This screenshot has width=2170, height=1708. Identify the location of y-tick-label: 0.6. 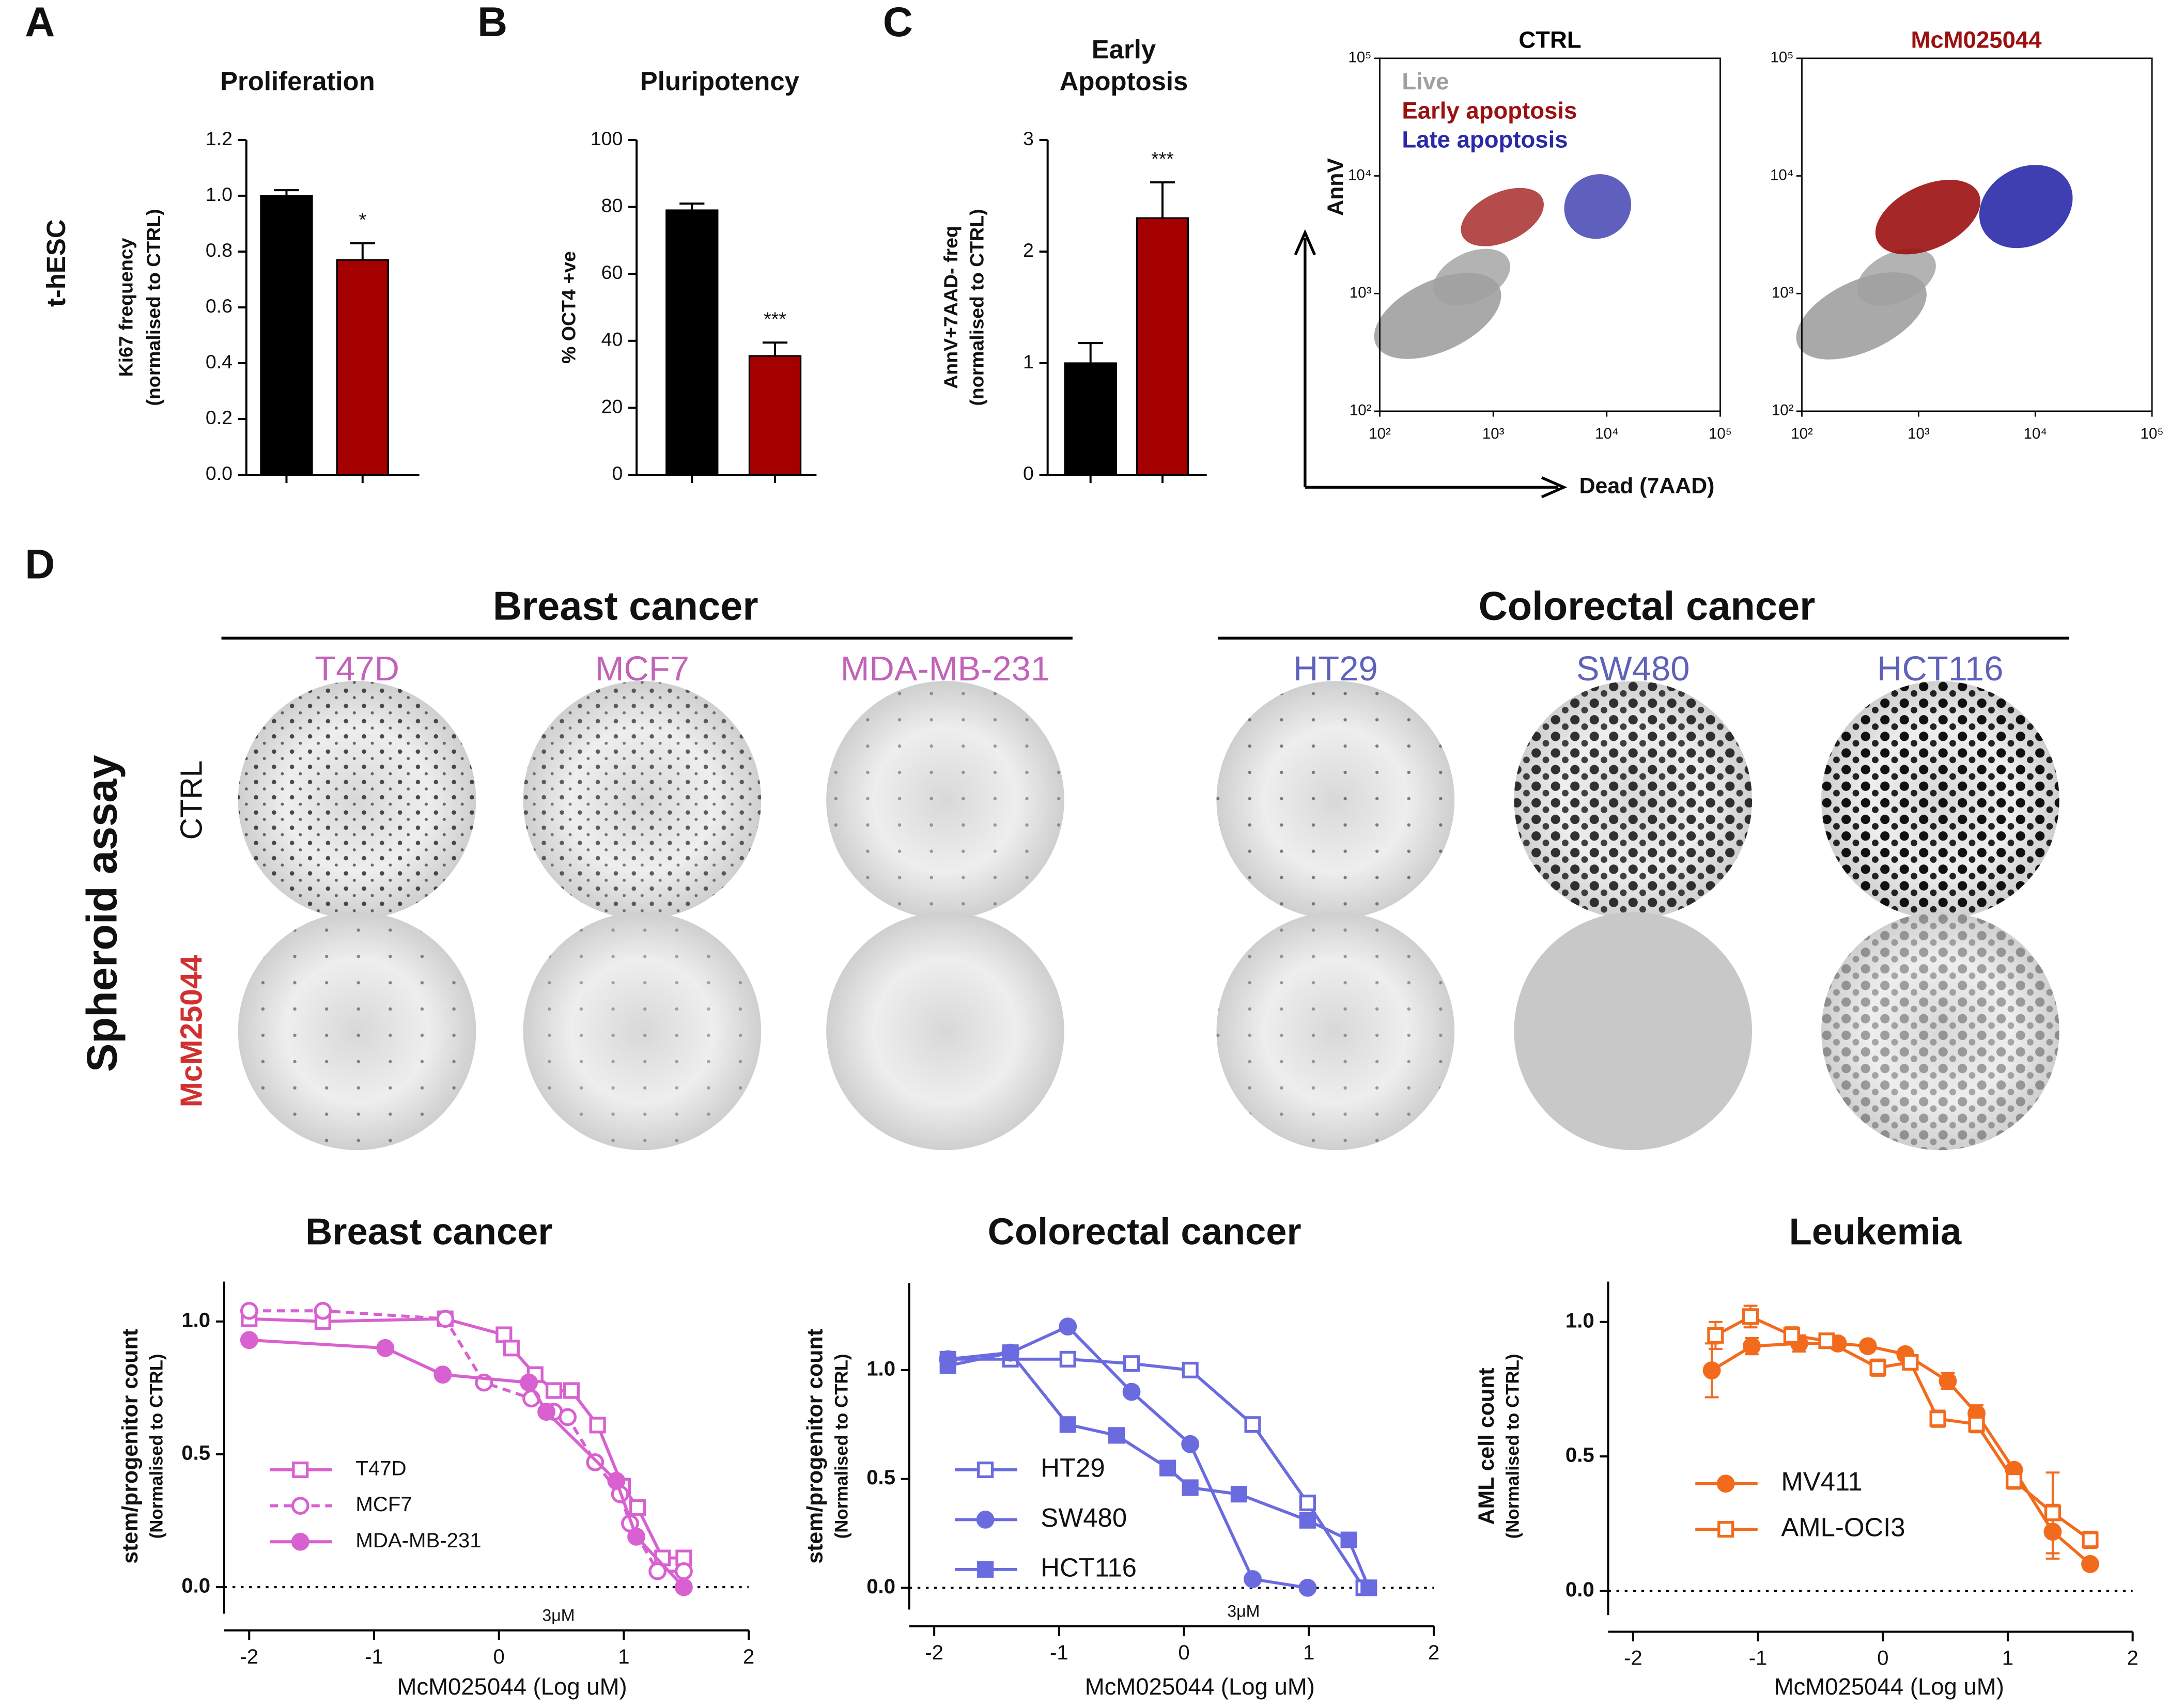
(220, 306).